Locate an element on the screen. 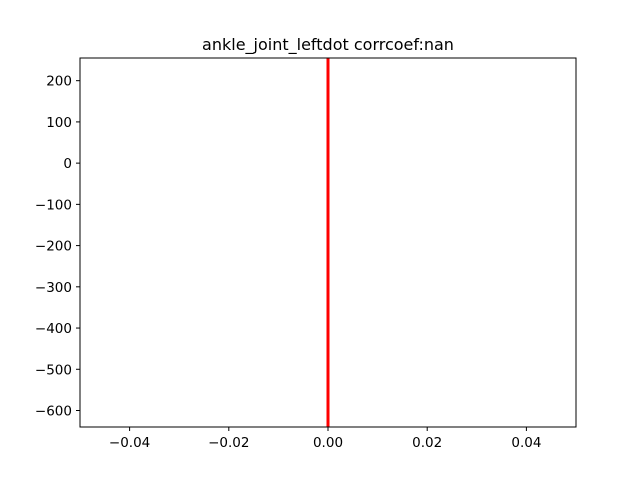 The height and width of the screenshot is (485, 640). y-axis: 200 100 0 −100 −200 −300 −400 −500 −600 is located at coordinates (57, 247).